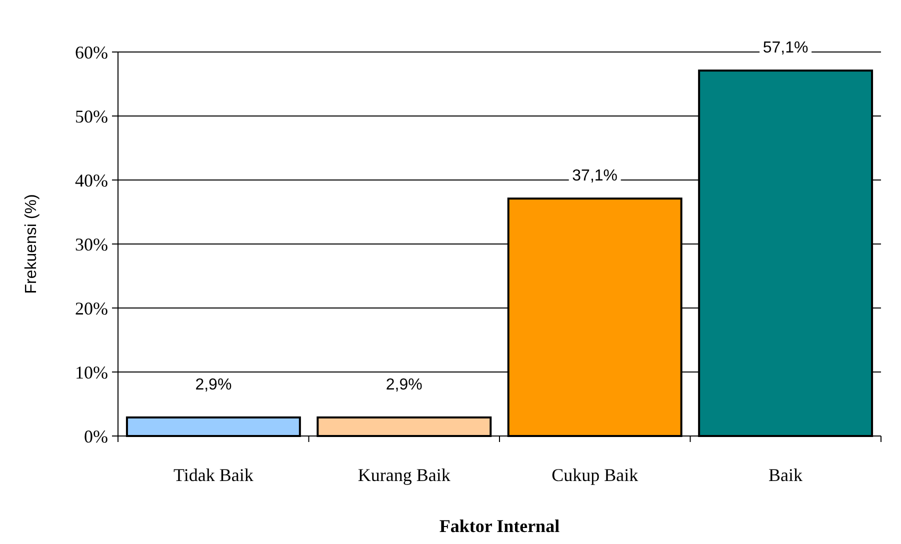  I want to click on data-label: 57,1%, so click(785, 48).